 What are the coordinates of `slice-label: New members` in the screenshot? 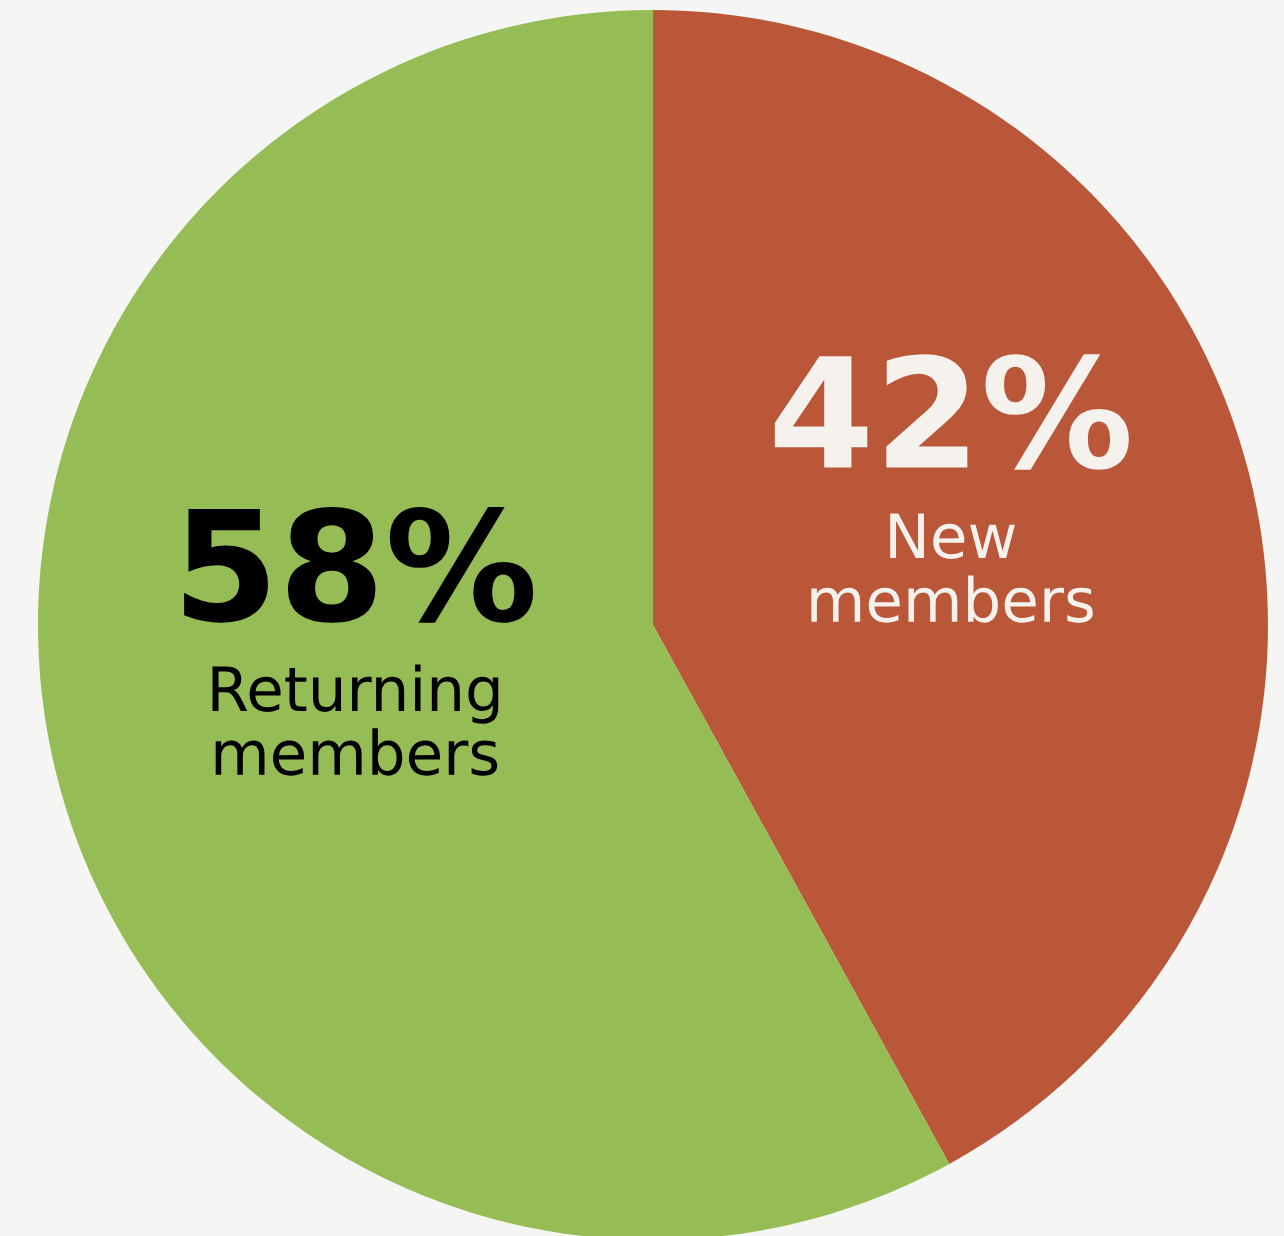 It's located at (952, 568).